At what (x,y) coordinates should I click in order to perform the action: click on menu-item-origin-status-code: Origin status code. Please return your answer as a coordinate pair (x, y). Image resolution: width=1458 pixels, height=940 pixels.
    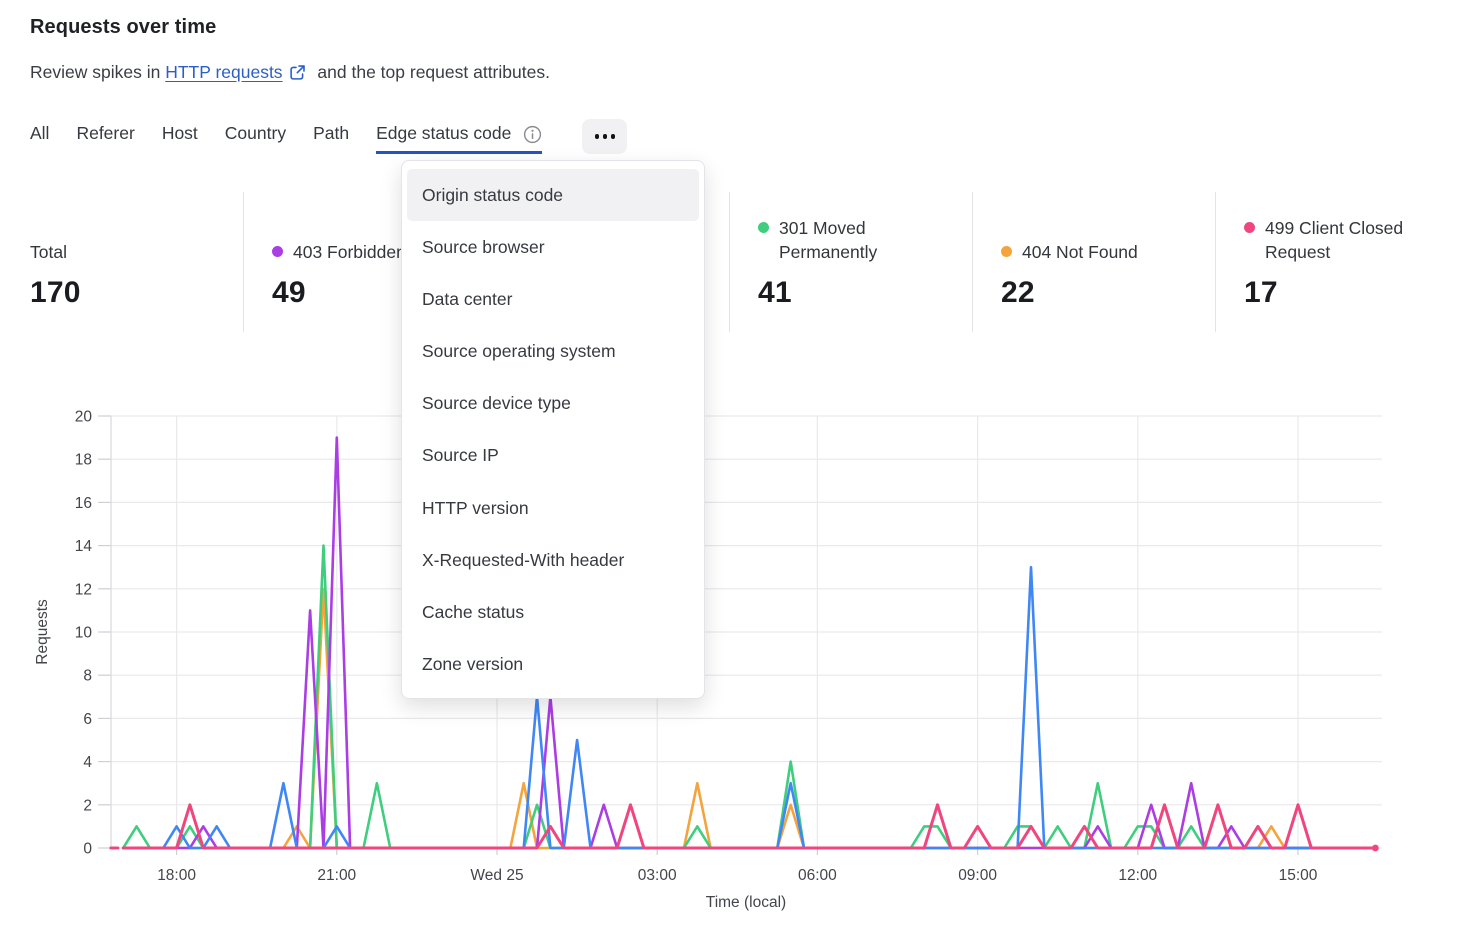
    Looking at the image, I should click on (553, 195).